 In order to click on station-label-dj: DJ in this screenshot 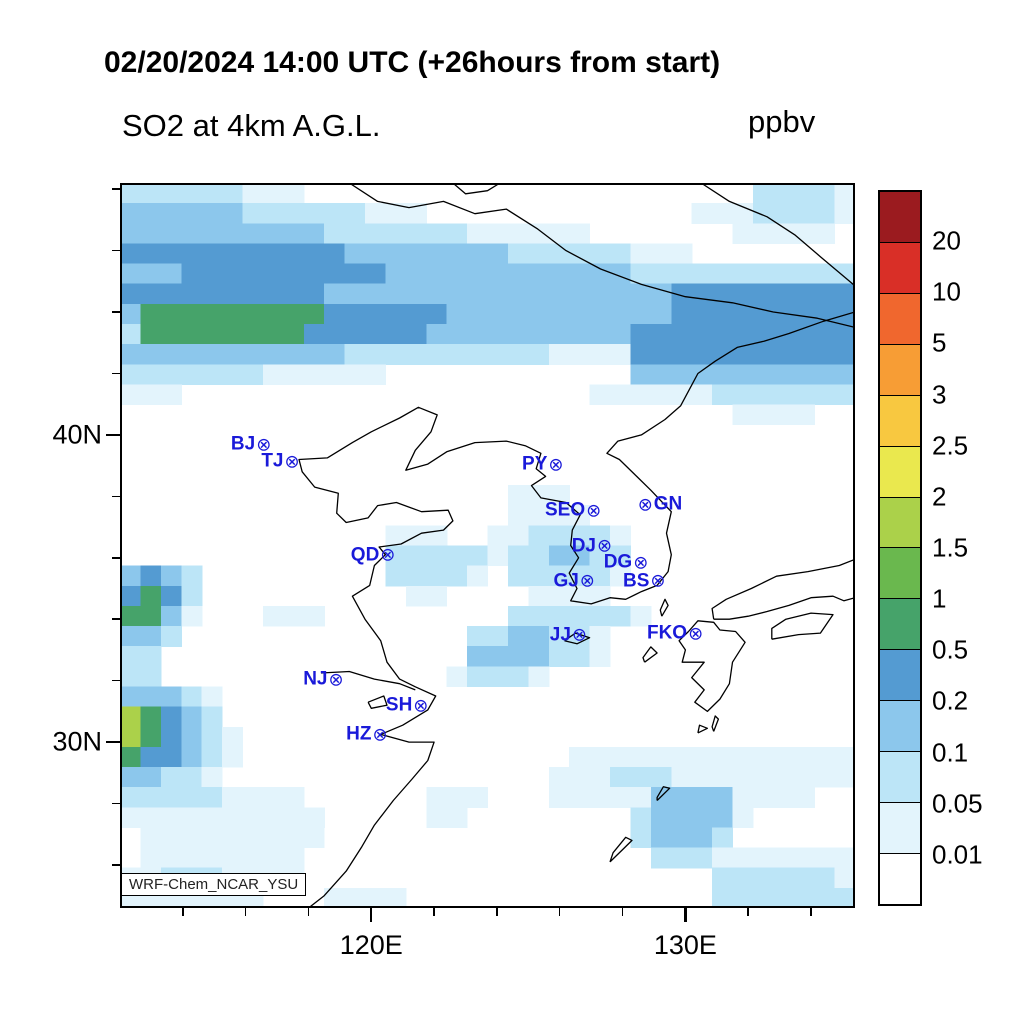, I will do `click(583, 545)`.